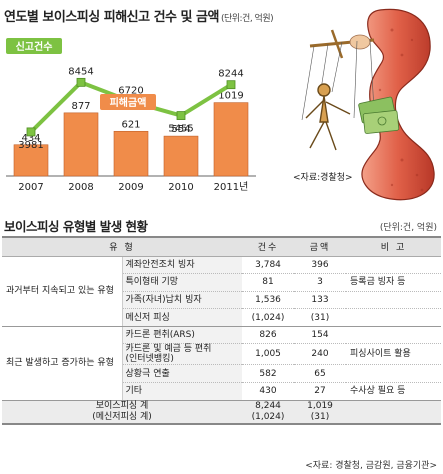 The image size is (443, 474). I want to click on header-type: 유 형, so click(122, 246).